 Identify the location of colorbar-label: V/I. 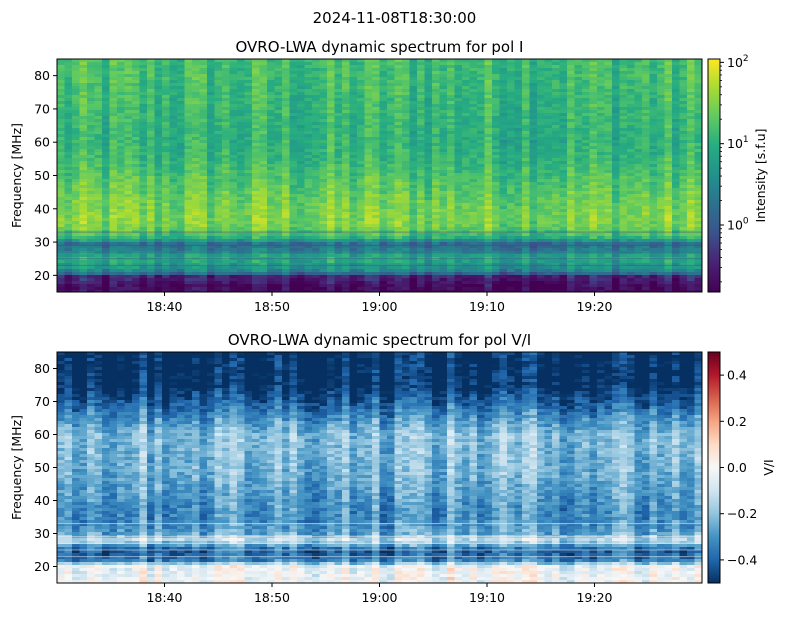
(768, 467).